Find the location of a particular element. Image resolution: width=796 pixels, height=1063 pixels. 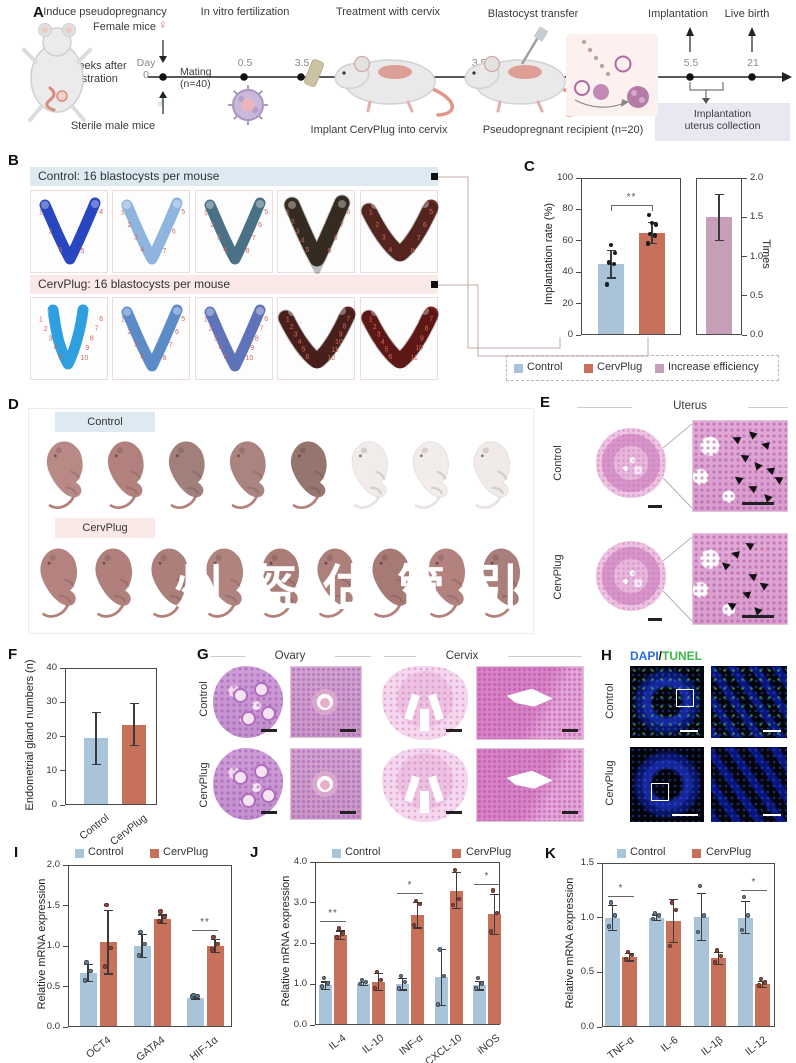

chart-I-xlabel: GATA4 is located at coordinates (151, 1048).